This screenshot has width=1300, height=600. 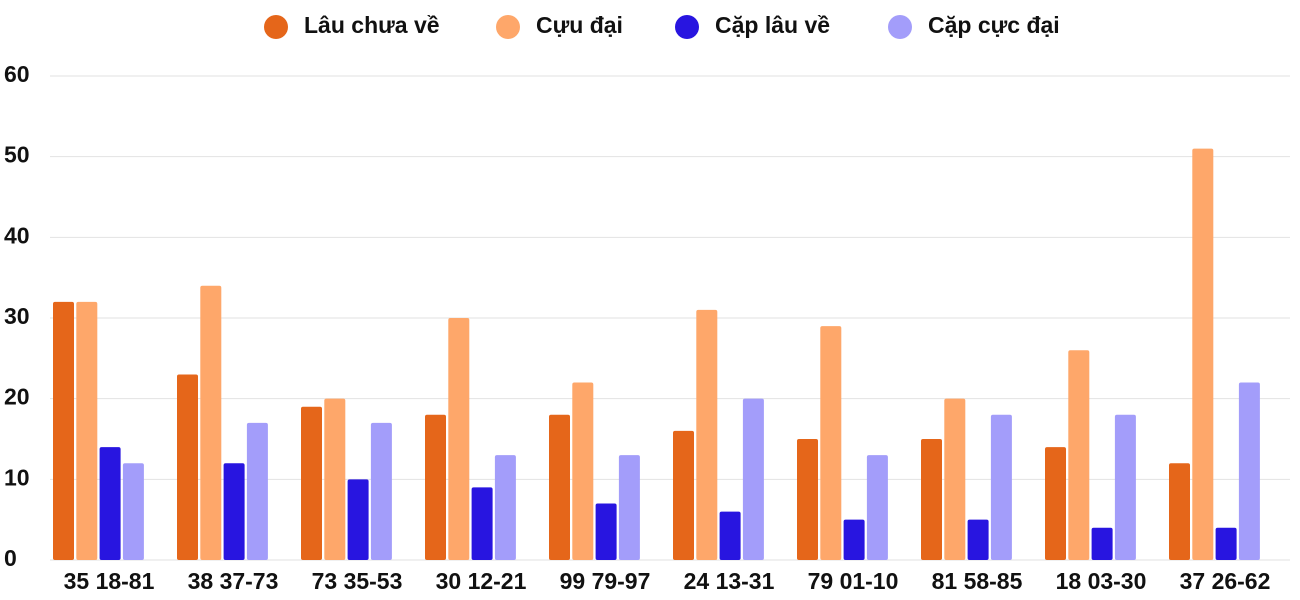 I want to click on x-tick-label: 73 35-53, so click(x=357, y=581).